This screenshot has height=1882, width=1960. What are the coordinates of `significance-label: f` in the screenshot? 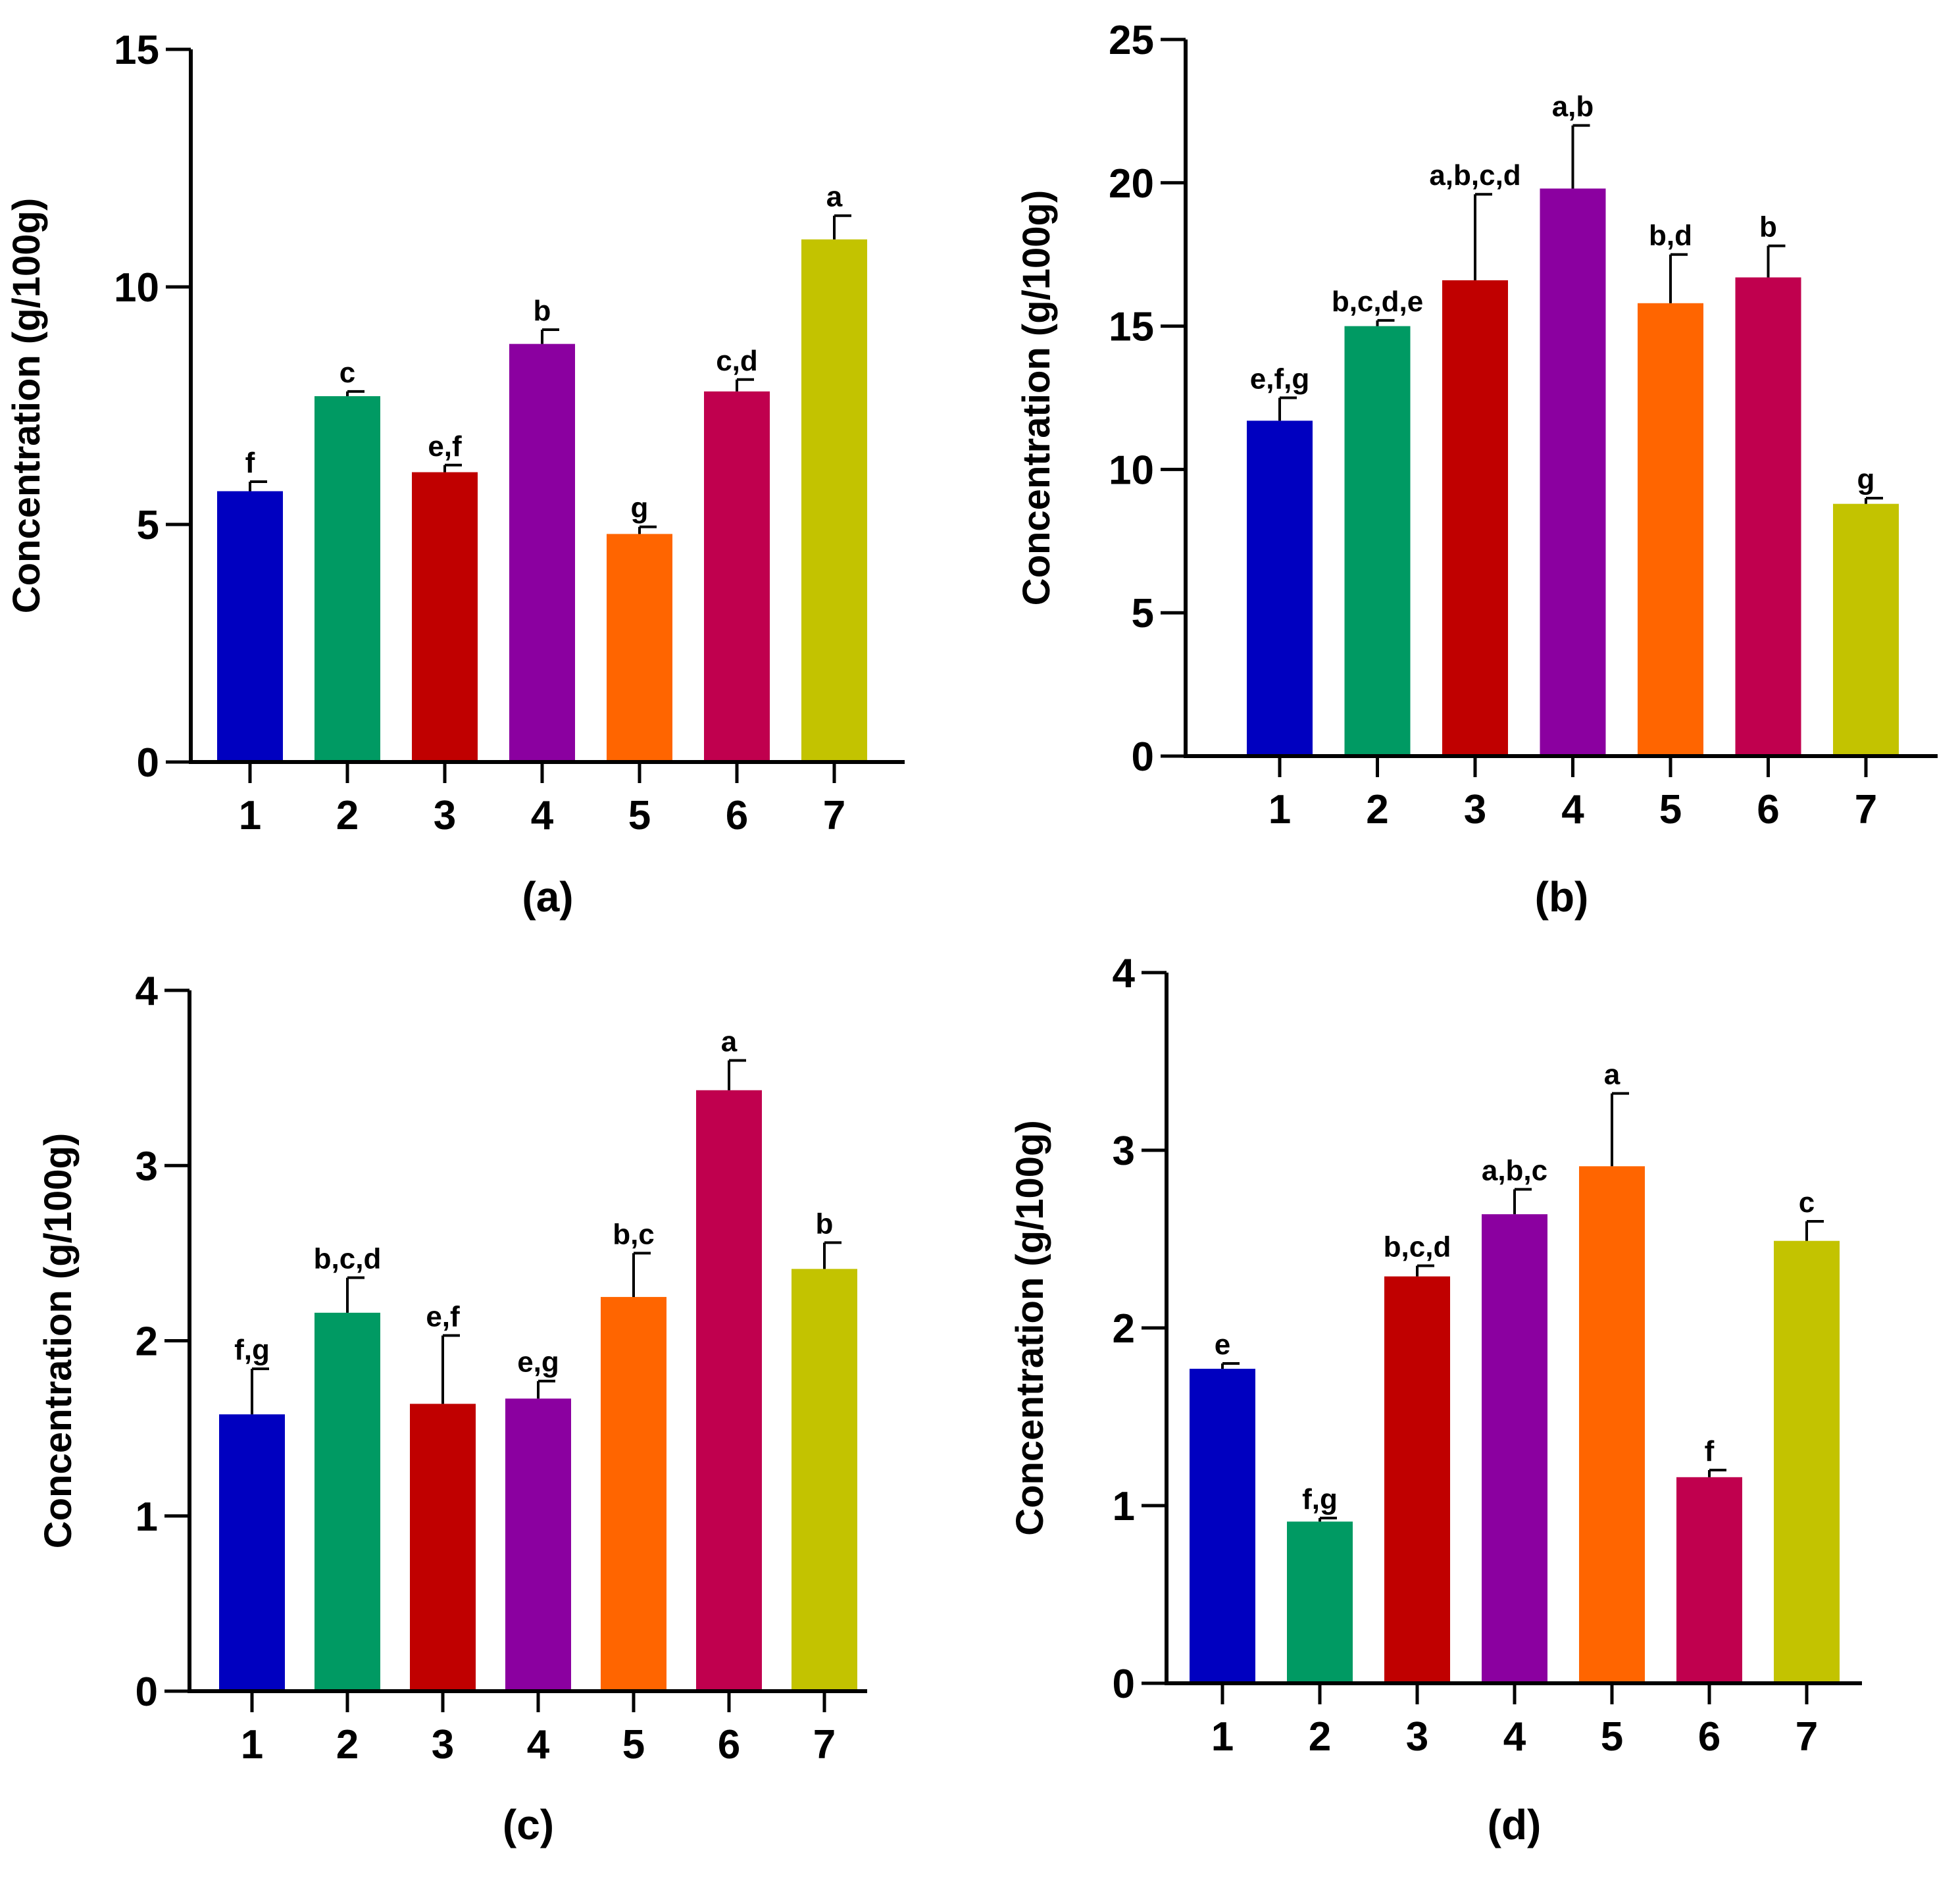 It's located at (1710, 1451).